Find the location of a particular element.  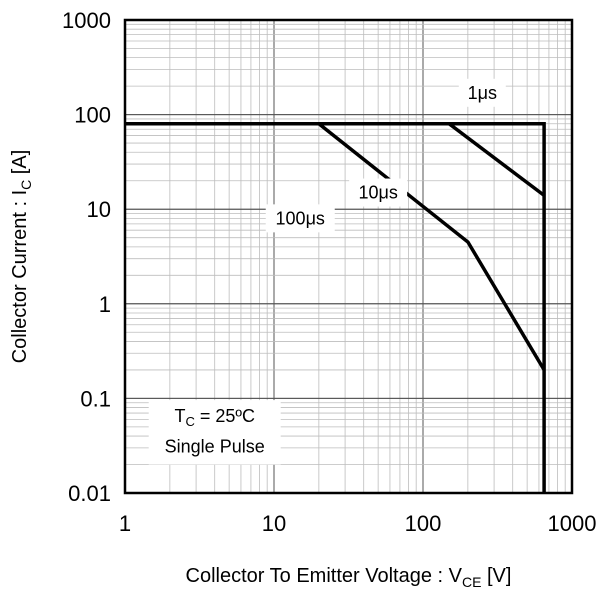

y-axis-label: Collector Current : IC [A] is located at coordinates (21, 257).